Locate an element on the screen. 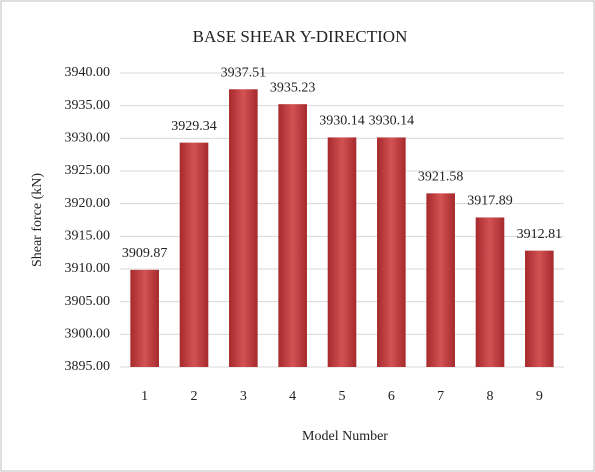 The image size is (595, 472). data-label: 3917.89 is located at coordinates (490, 201).